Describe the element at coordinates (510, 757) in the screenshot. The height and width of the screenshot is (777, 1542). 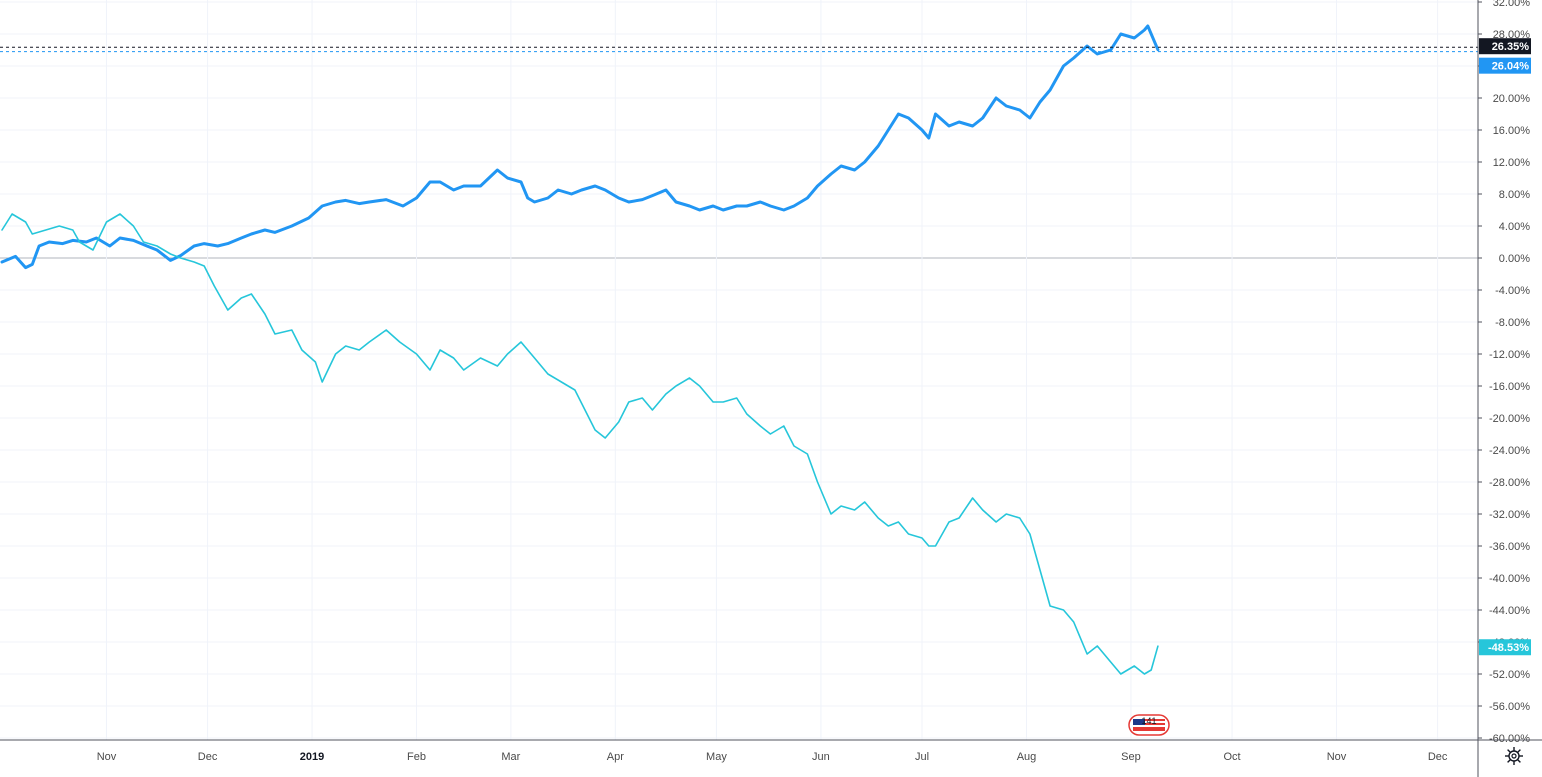
I see `x-tick-label: Mar` at that location.